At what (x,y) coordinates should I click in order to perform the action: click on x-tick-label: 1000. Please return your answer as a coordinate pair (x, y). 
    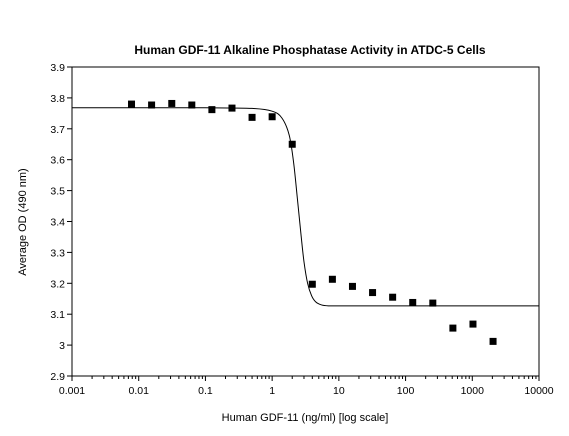
    Looking at the image, I should click on (473, 391).